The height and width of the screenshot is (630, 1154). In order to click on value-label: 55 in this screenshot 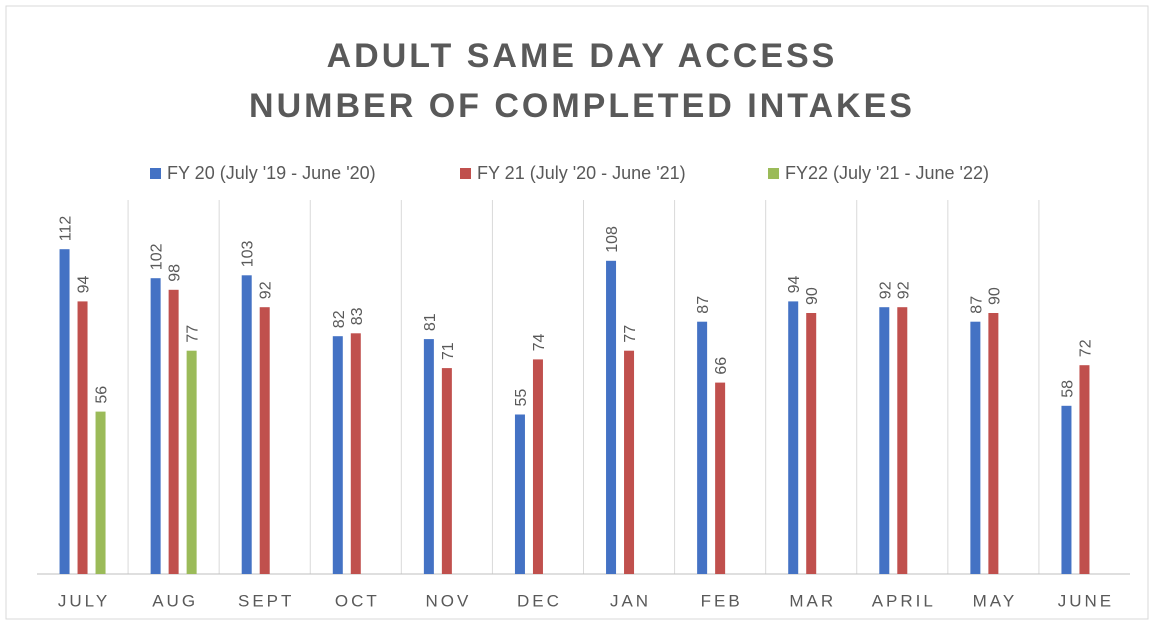, I will do `click(521, 398)`.